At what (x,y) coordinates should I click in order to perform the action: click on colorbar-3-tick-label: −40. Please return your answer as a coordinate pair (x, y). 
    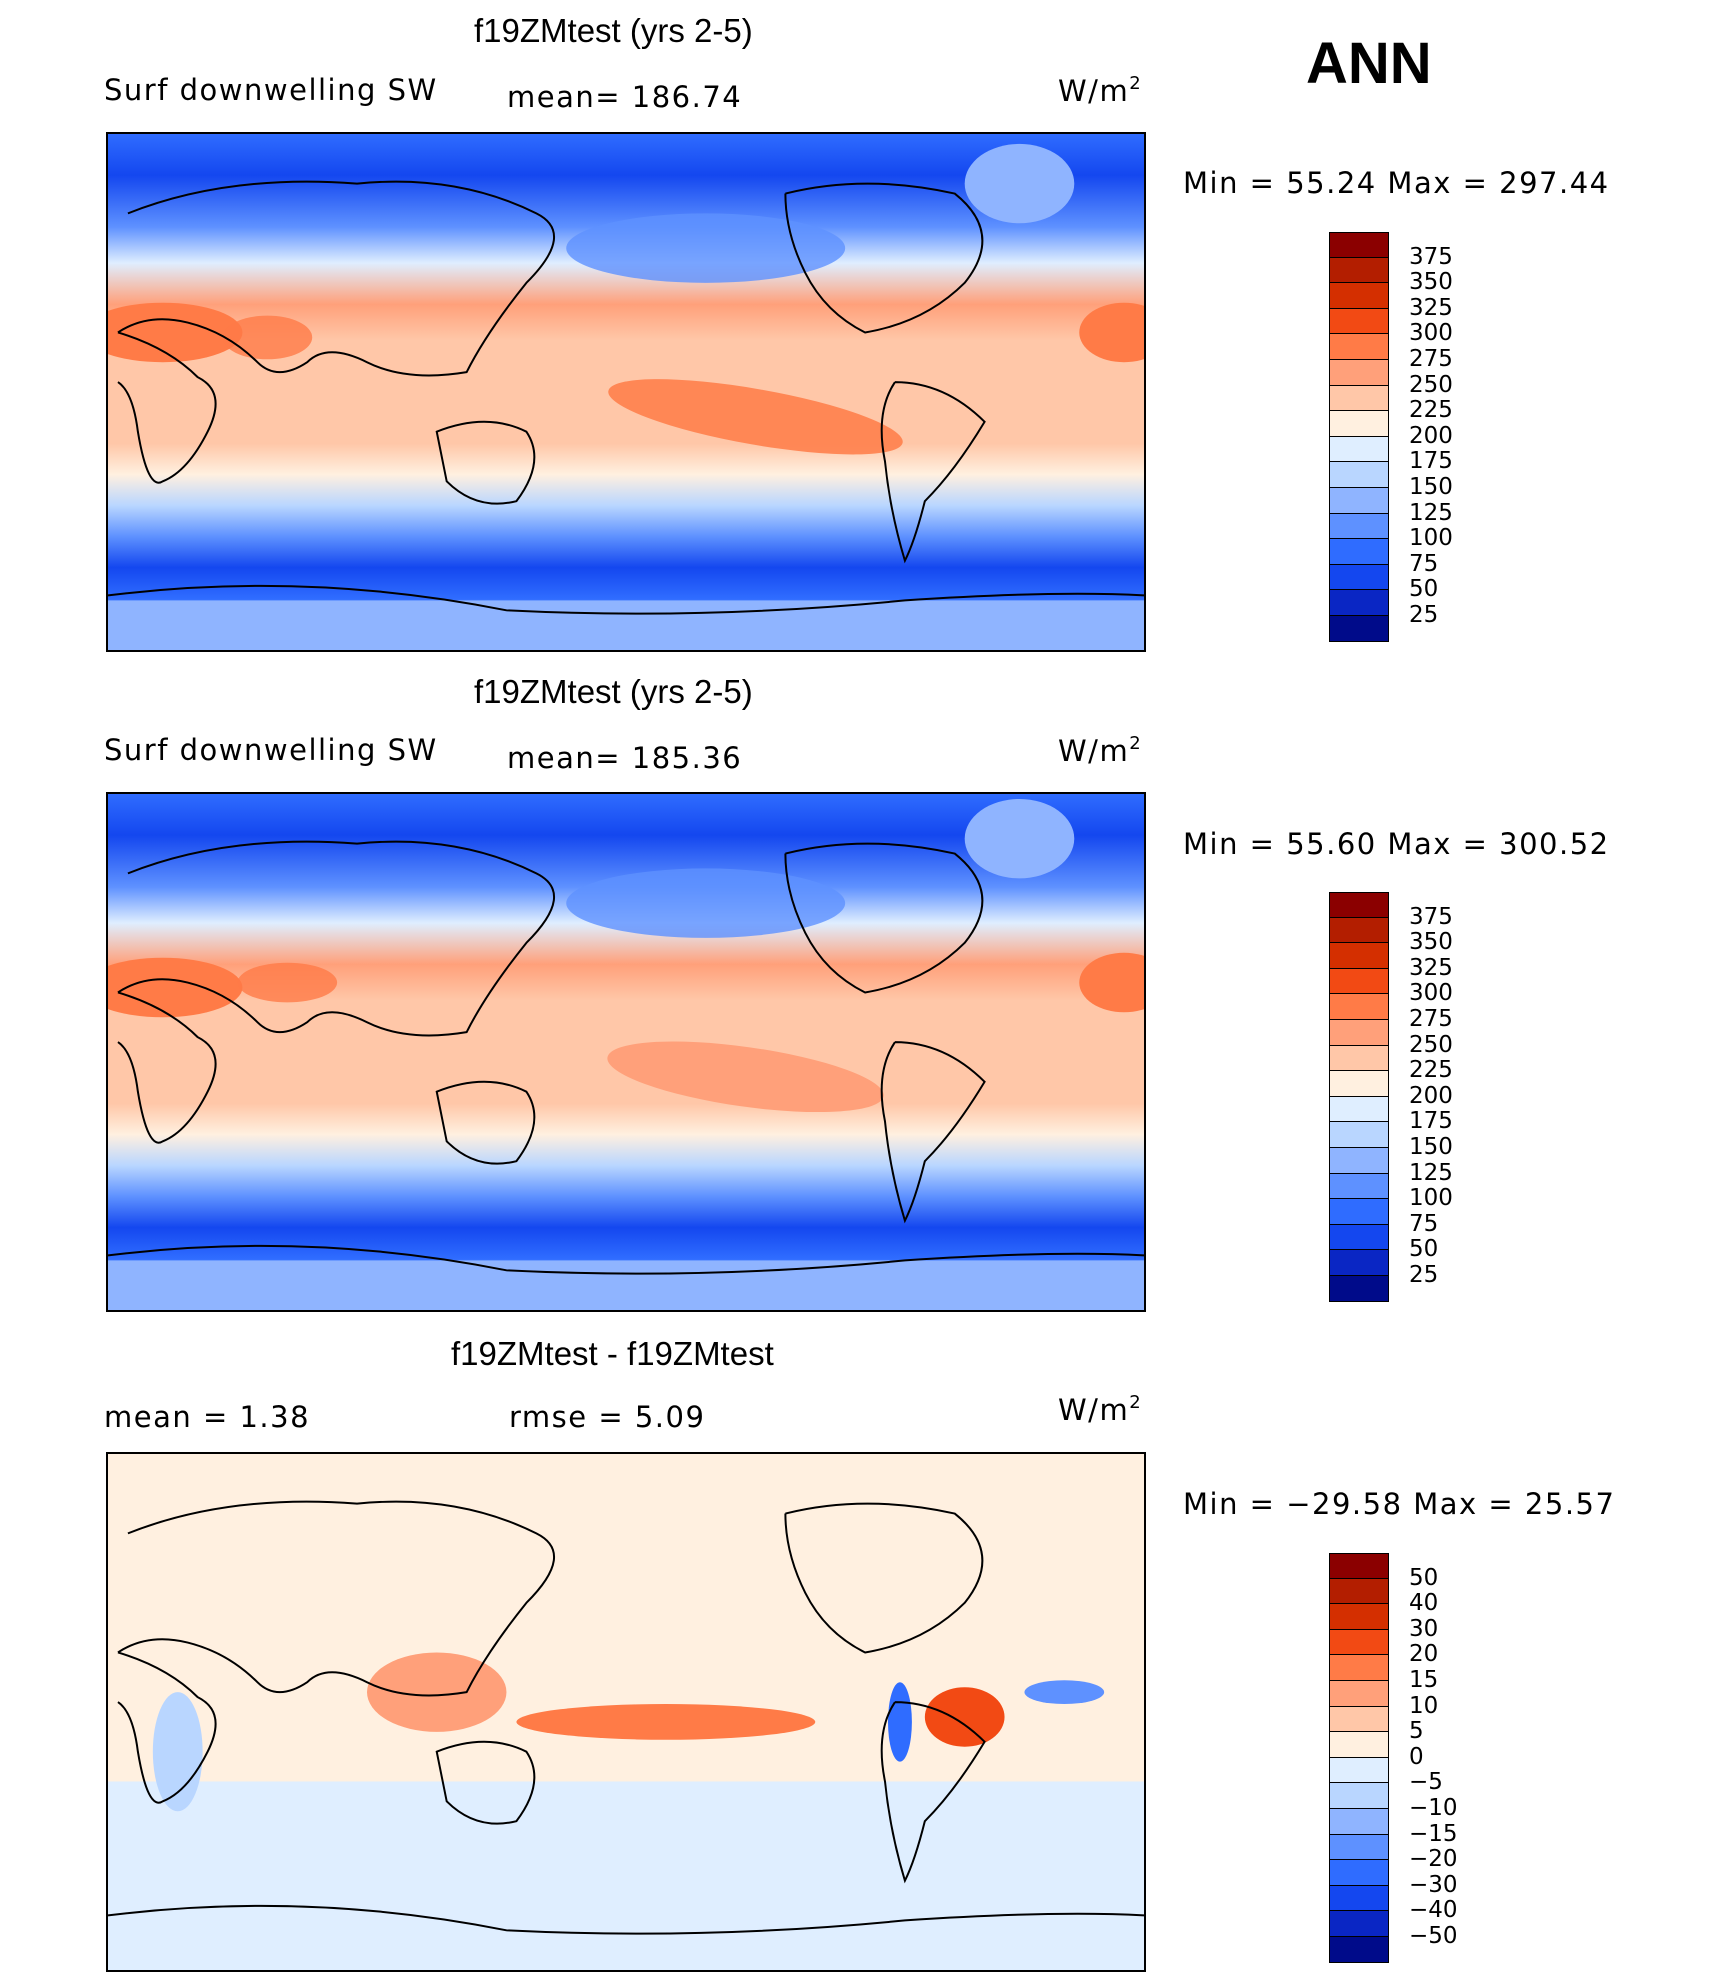
    Looking at the image, I should click on (1433, 1910).